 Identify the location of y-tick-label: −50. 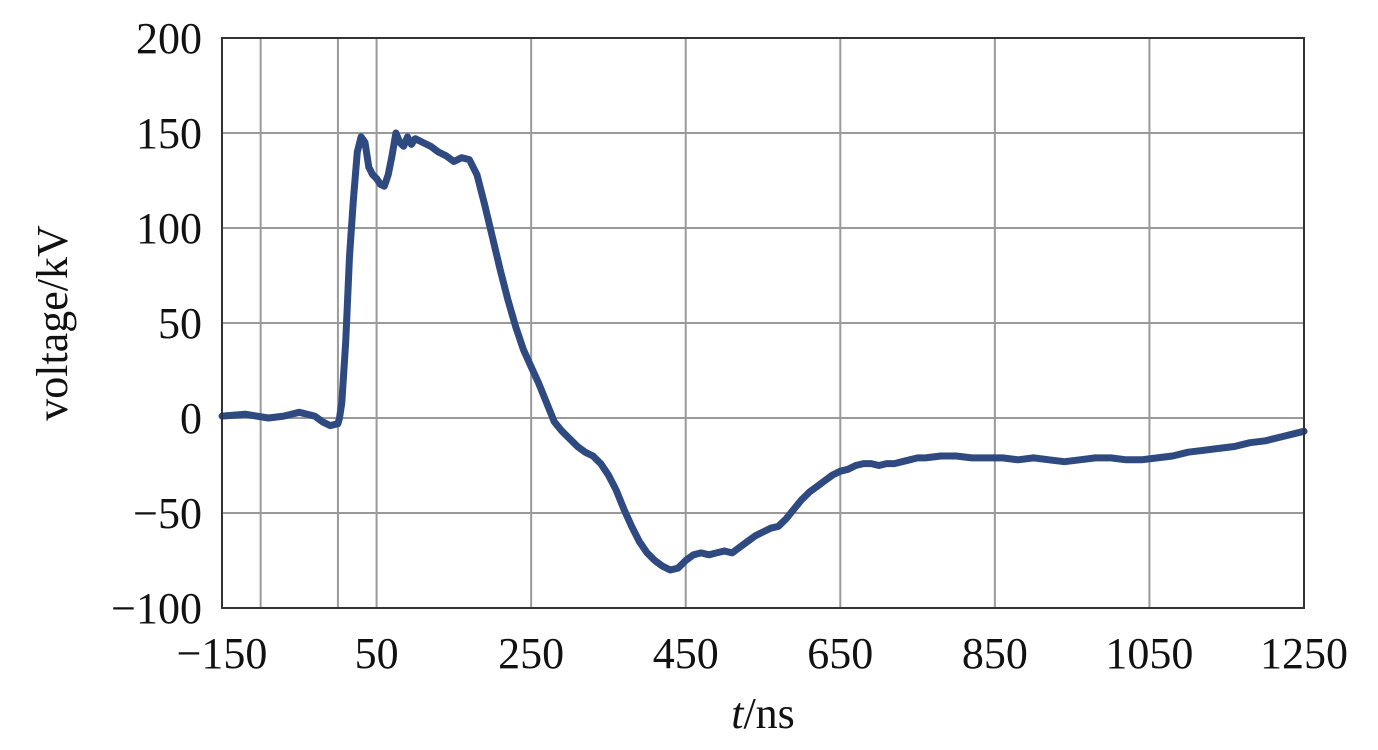
(167, 513).